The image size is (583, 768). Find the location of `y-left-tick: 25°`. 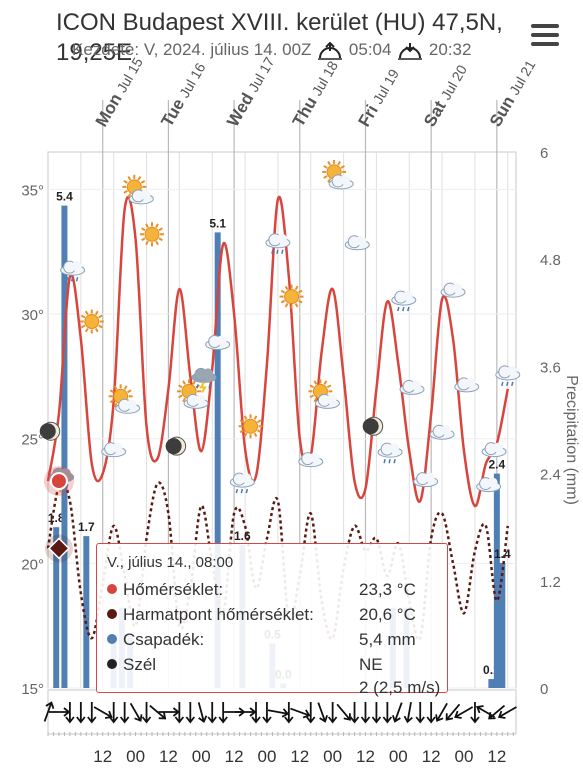

y-left-tick: 25° is located at coordinates (32, 440).